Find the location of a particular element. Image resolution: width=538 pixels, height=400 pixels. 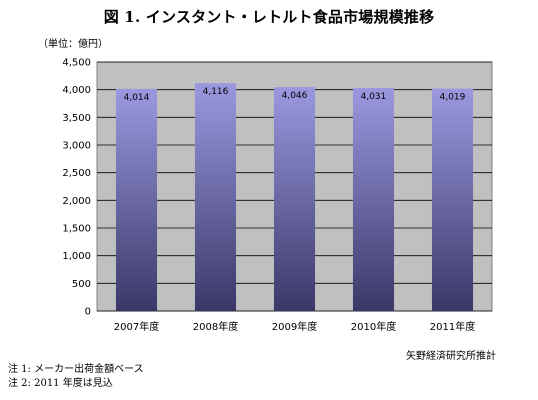

y-tick-label: 4,000 is located at coordinates (76, 90).